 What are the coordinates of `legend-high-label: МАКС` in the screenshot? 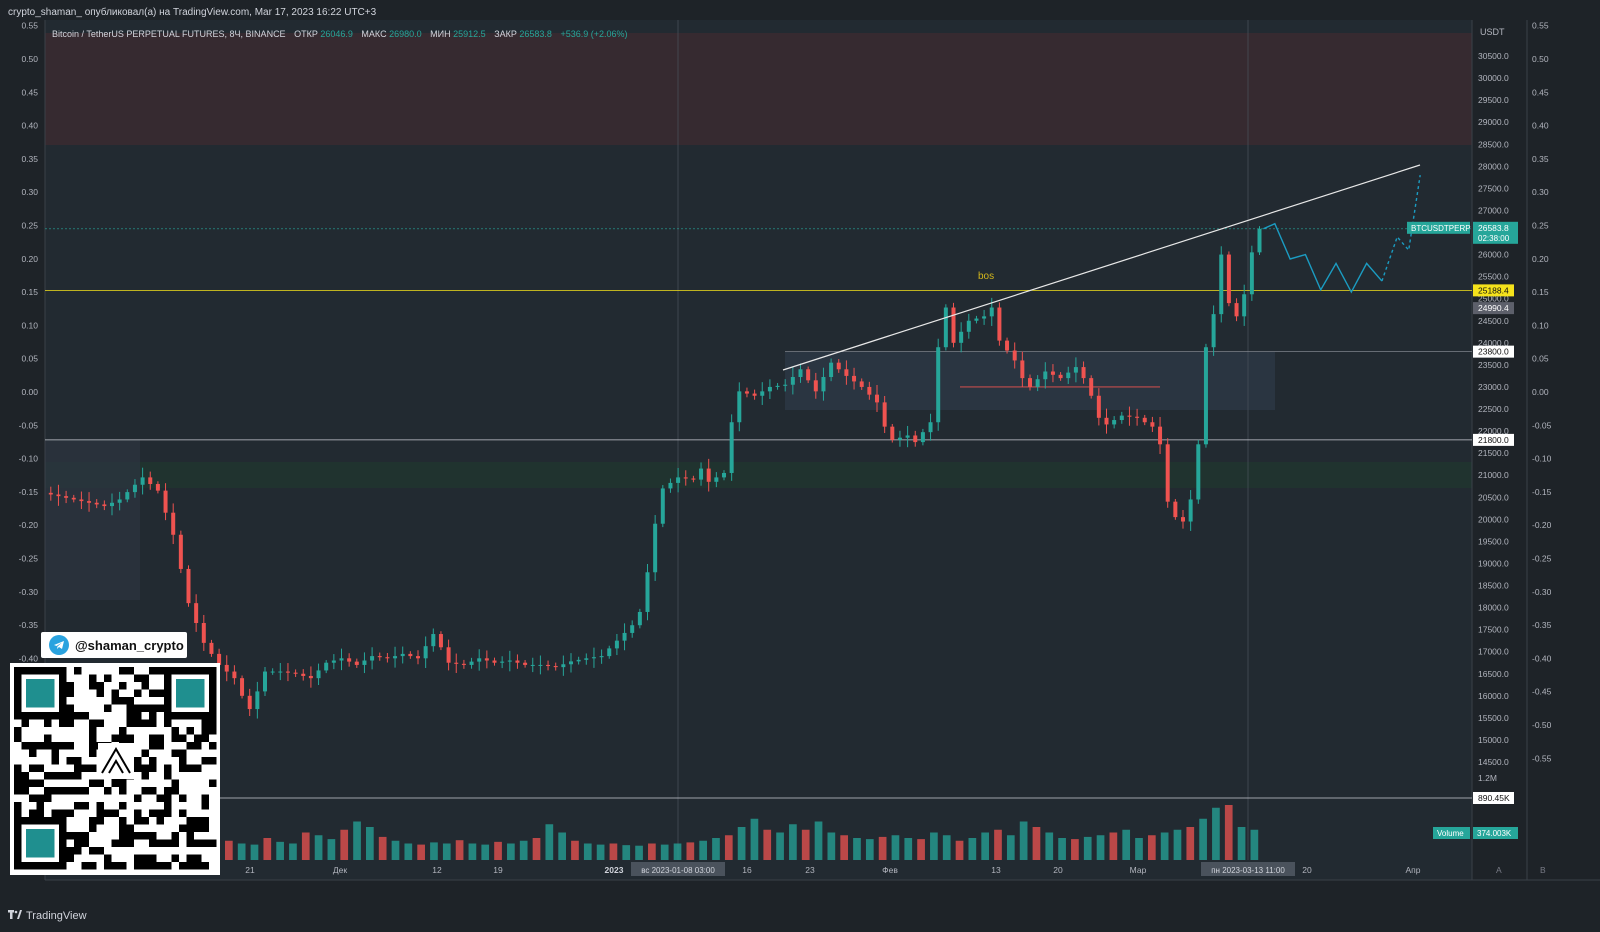 It's located at (374, 34).